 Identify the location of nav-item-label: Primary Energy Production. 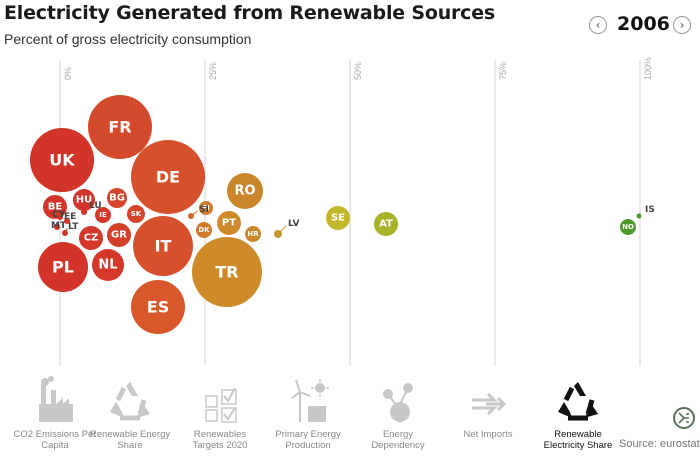
(308, 440).